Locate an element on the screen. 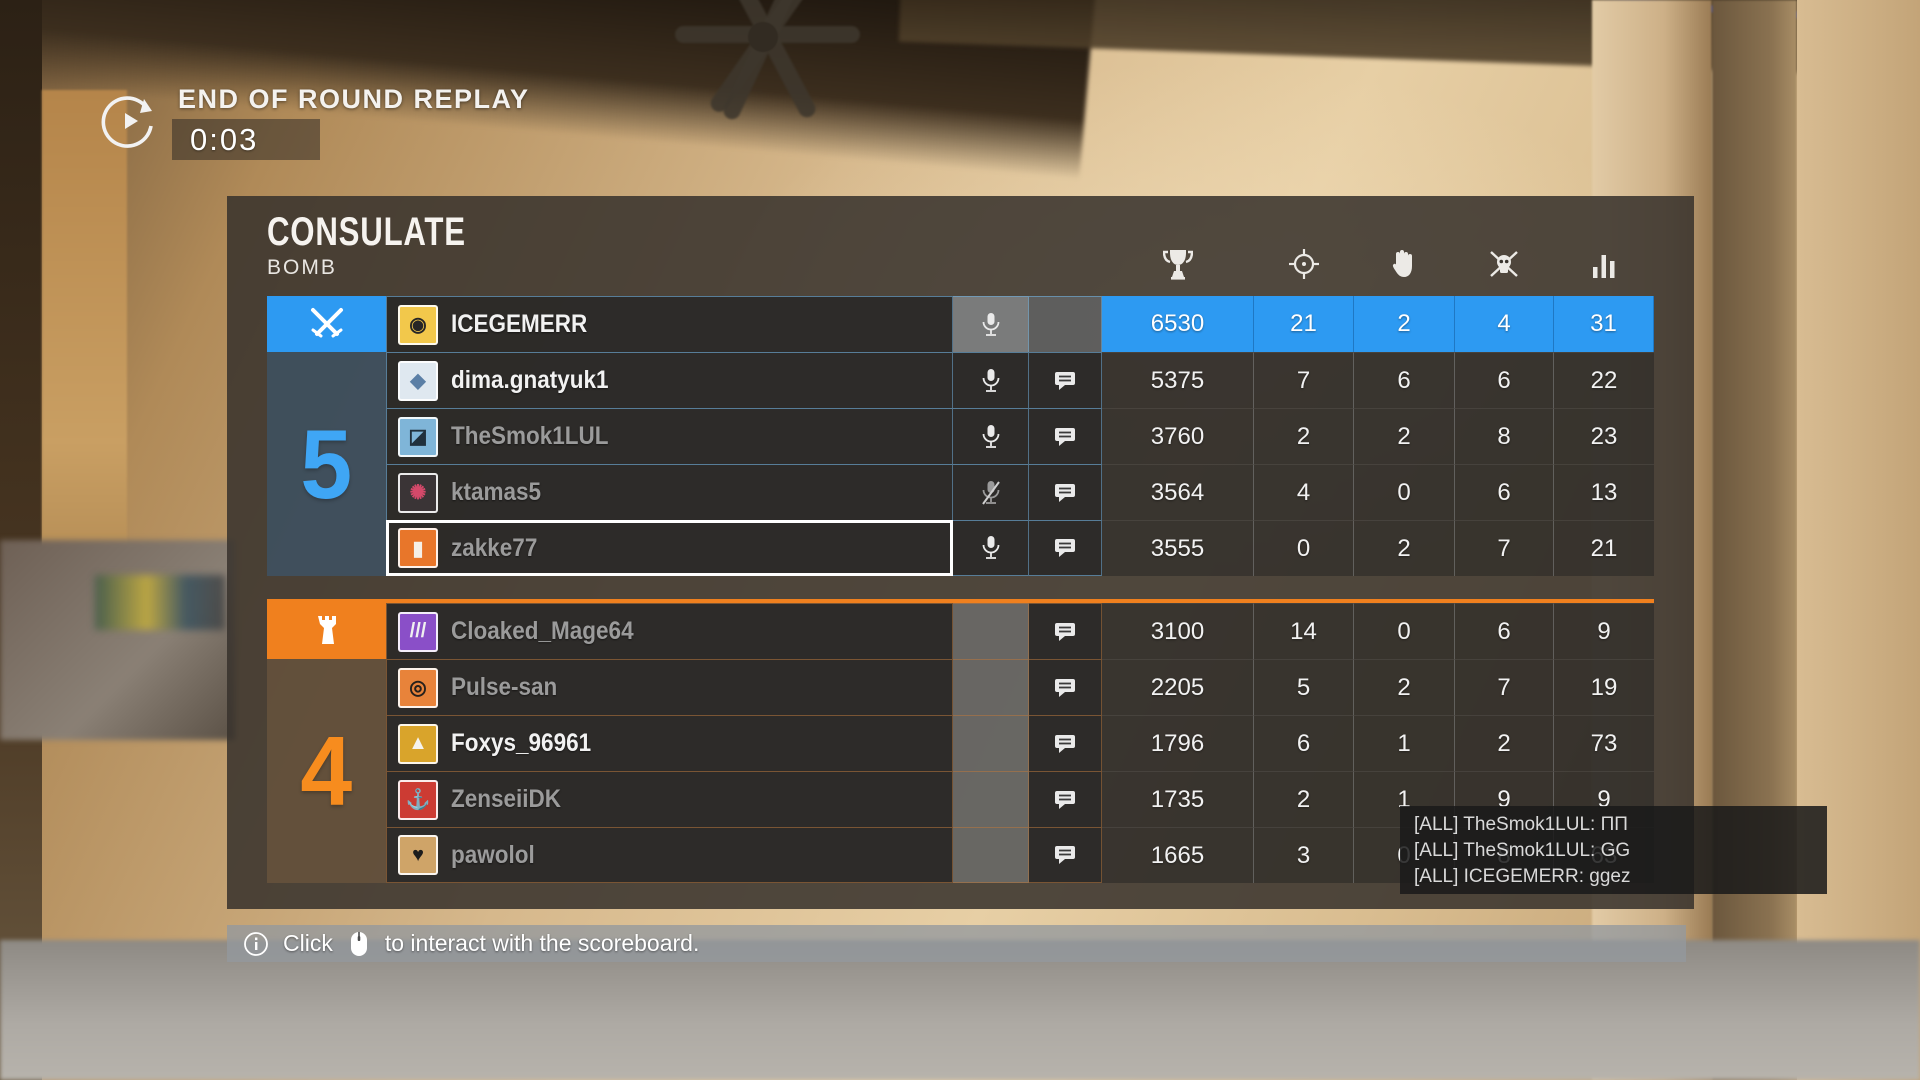  player-row-zakke77-local-player: ▮ zakke77 3555 0 2 7 21 is located at coordinates (1020, 548).